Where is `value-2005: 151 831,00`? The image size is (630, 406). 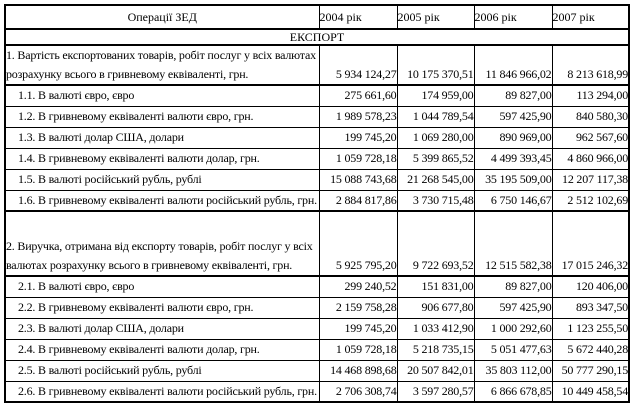
value-2005: 151 831,00 is located at coordinates (435, 286).